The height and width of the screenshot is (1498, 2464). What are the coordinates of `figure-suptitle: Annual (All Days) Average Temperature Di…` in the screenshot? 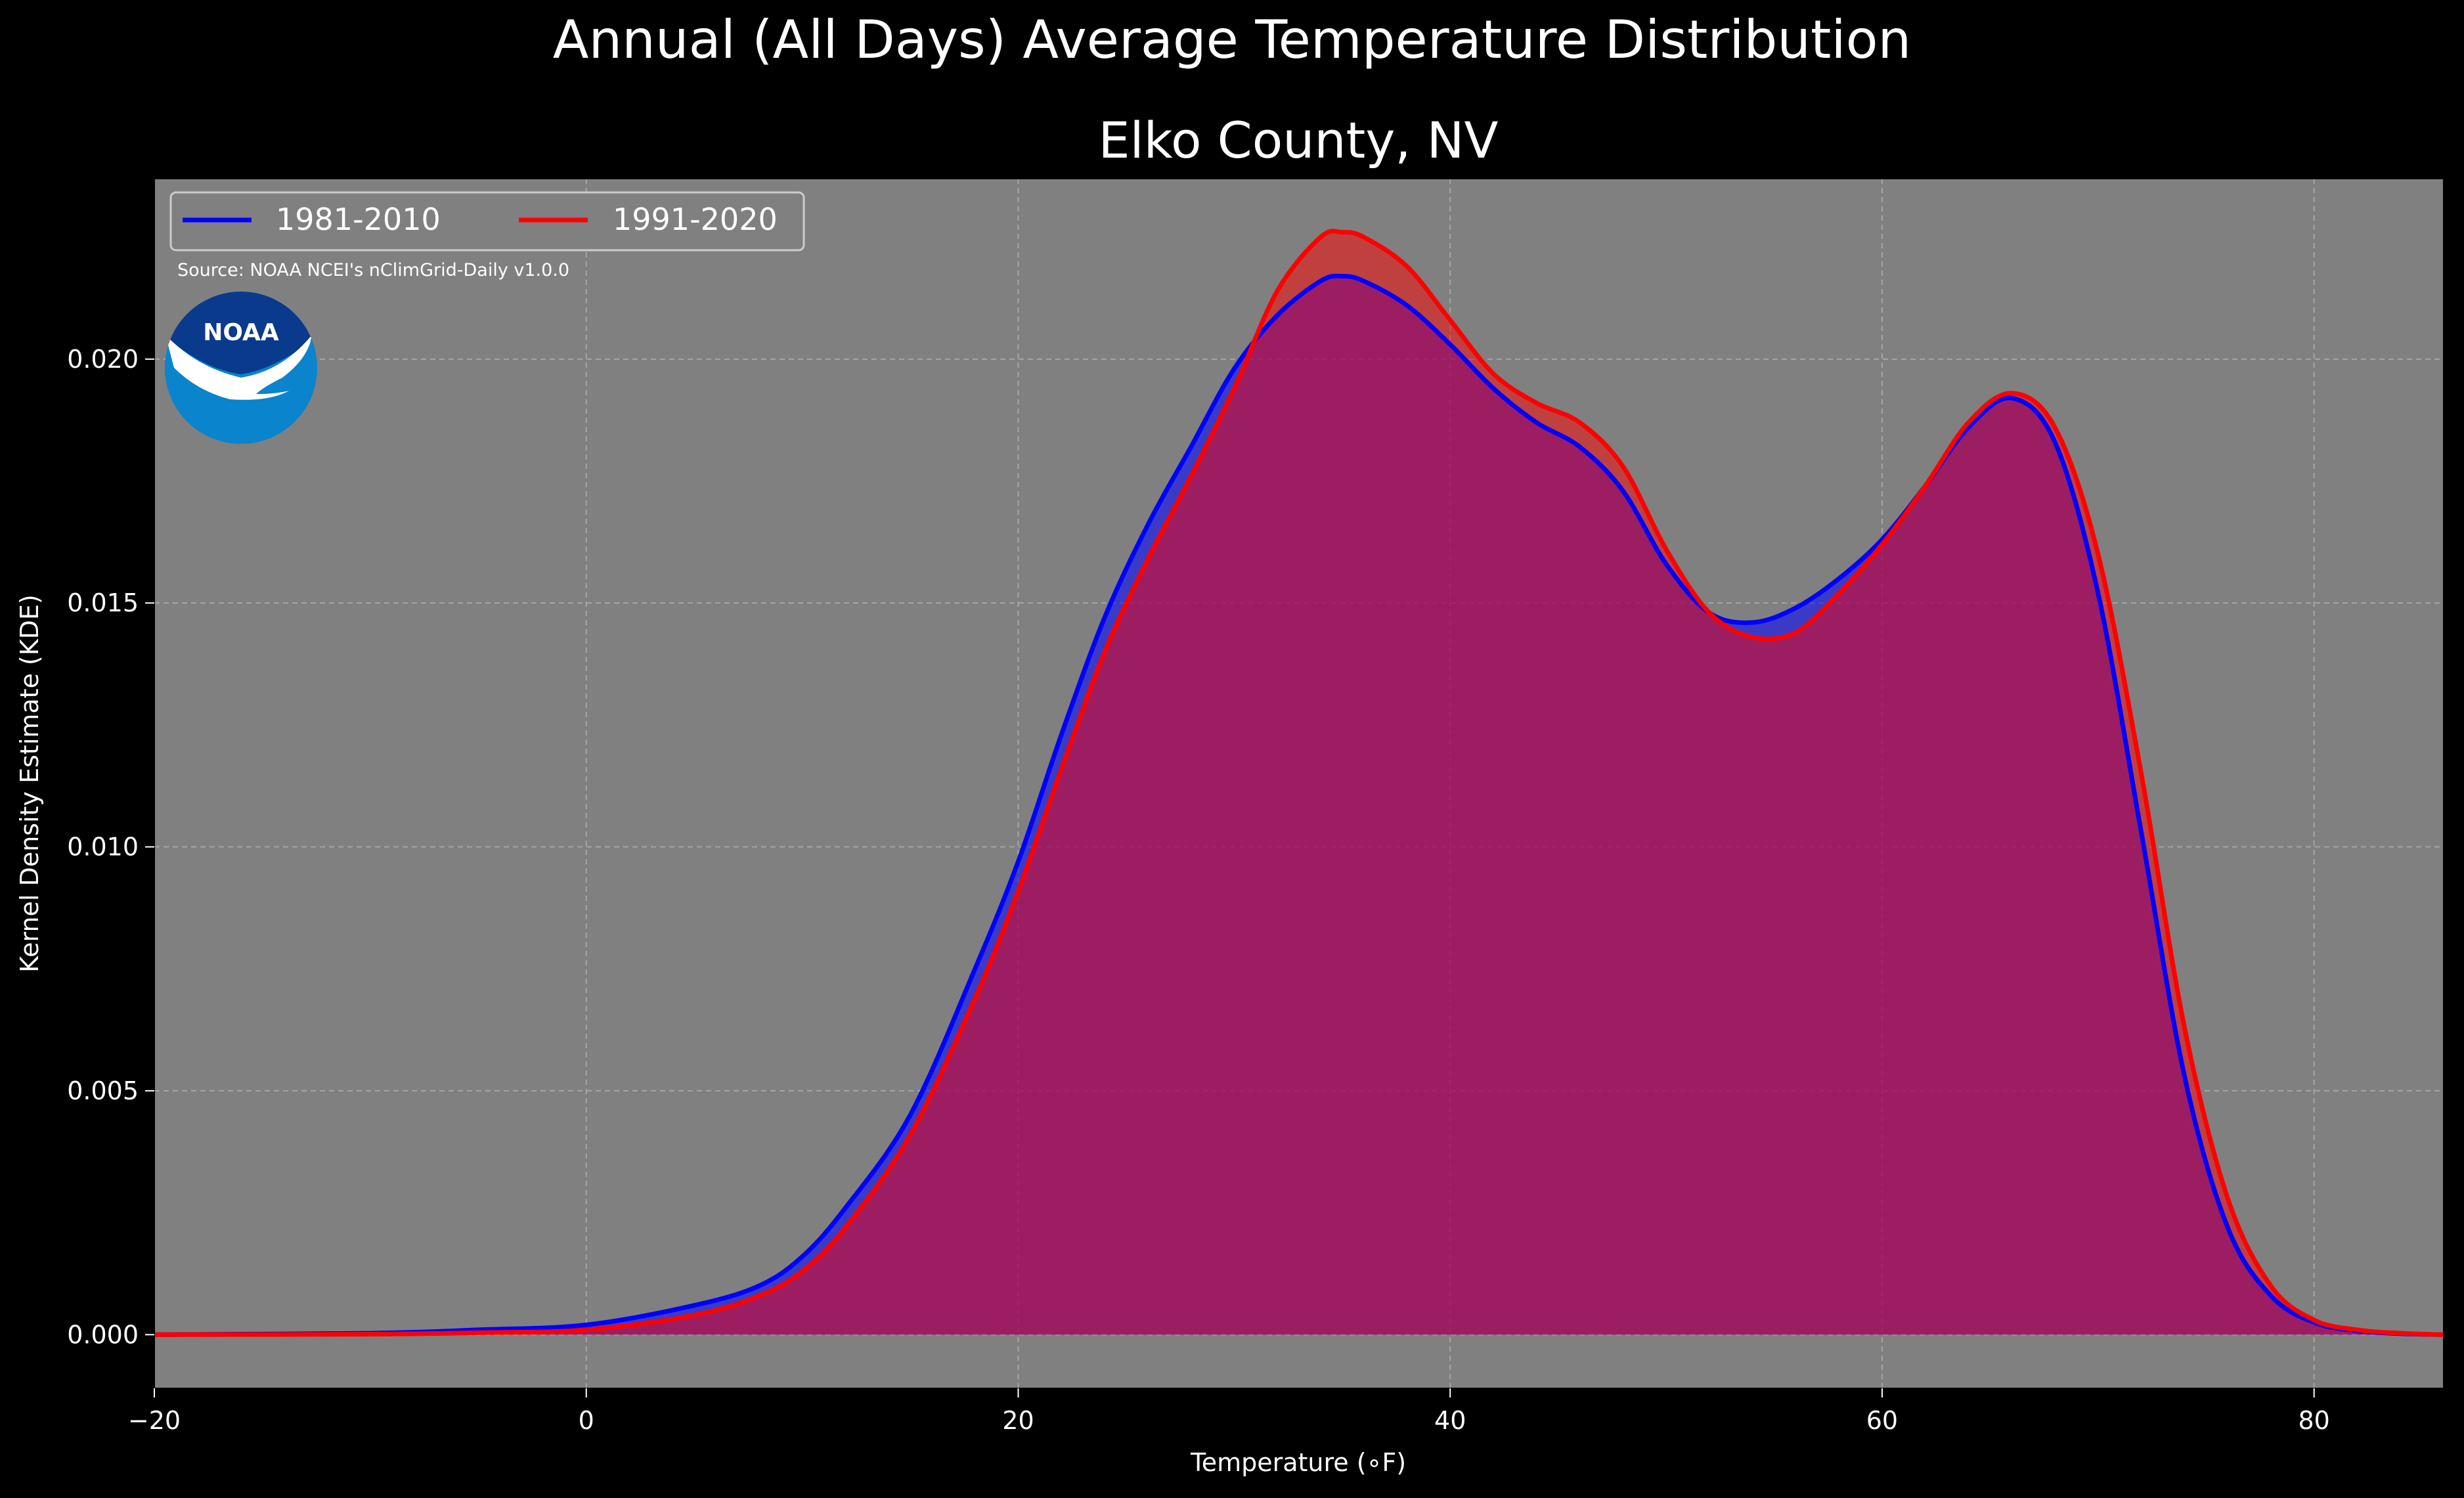 It's located at (1232, 40).